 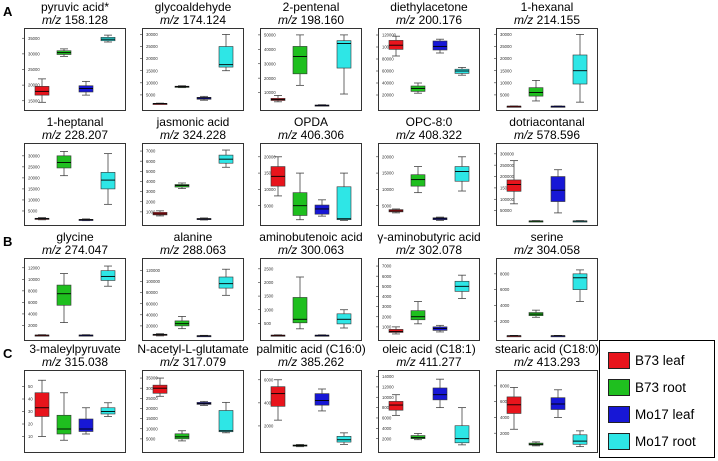 I want to click on chart-title: aminobutenoic acid m/z 300.063, so click(x=311, y=244).